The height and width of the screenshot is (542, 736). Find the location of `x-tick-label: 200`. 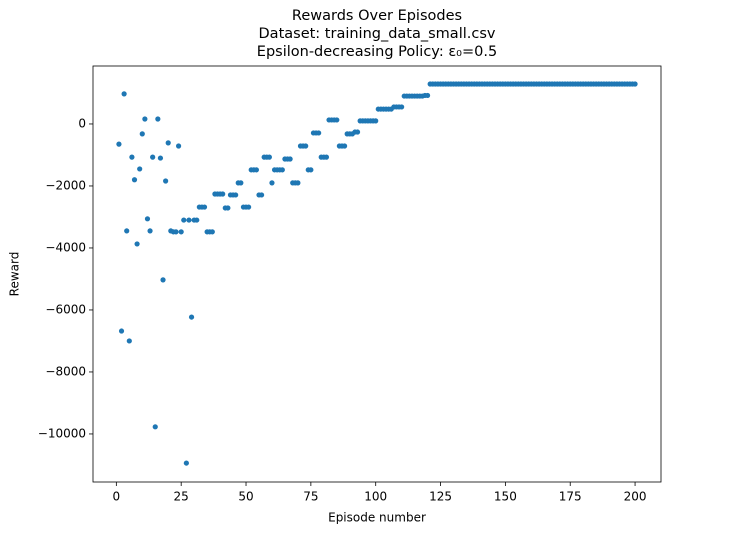

x-tick-label: 200 is located at coordinates (635, 497).